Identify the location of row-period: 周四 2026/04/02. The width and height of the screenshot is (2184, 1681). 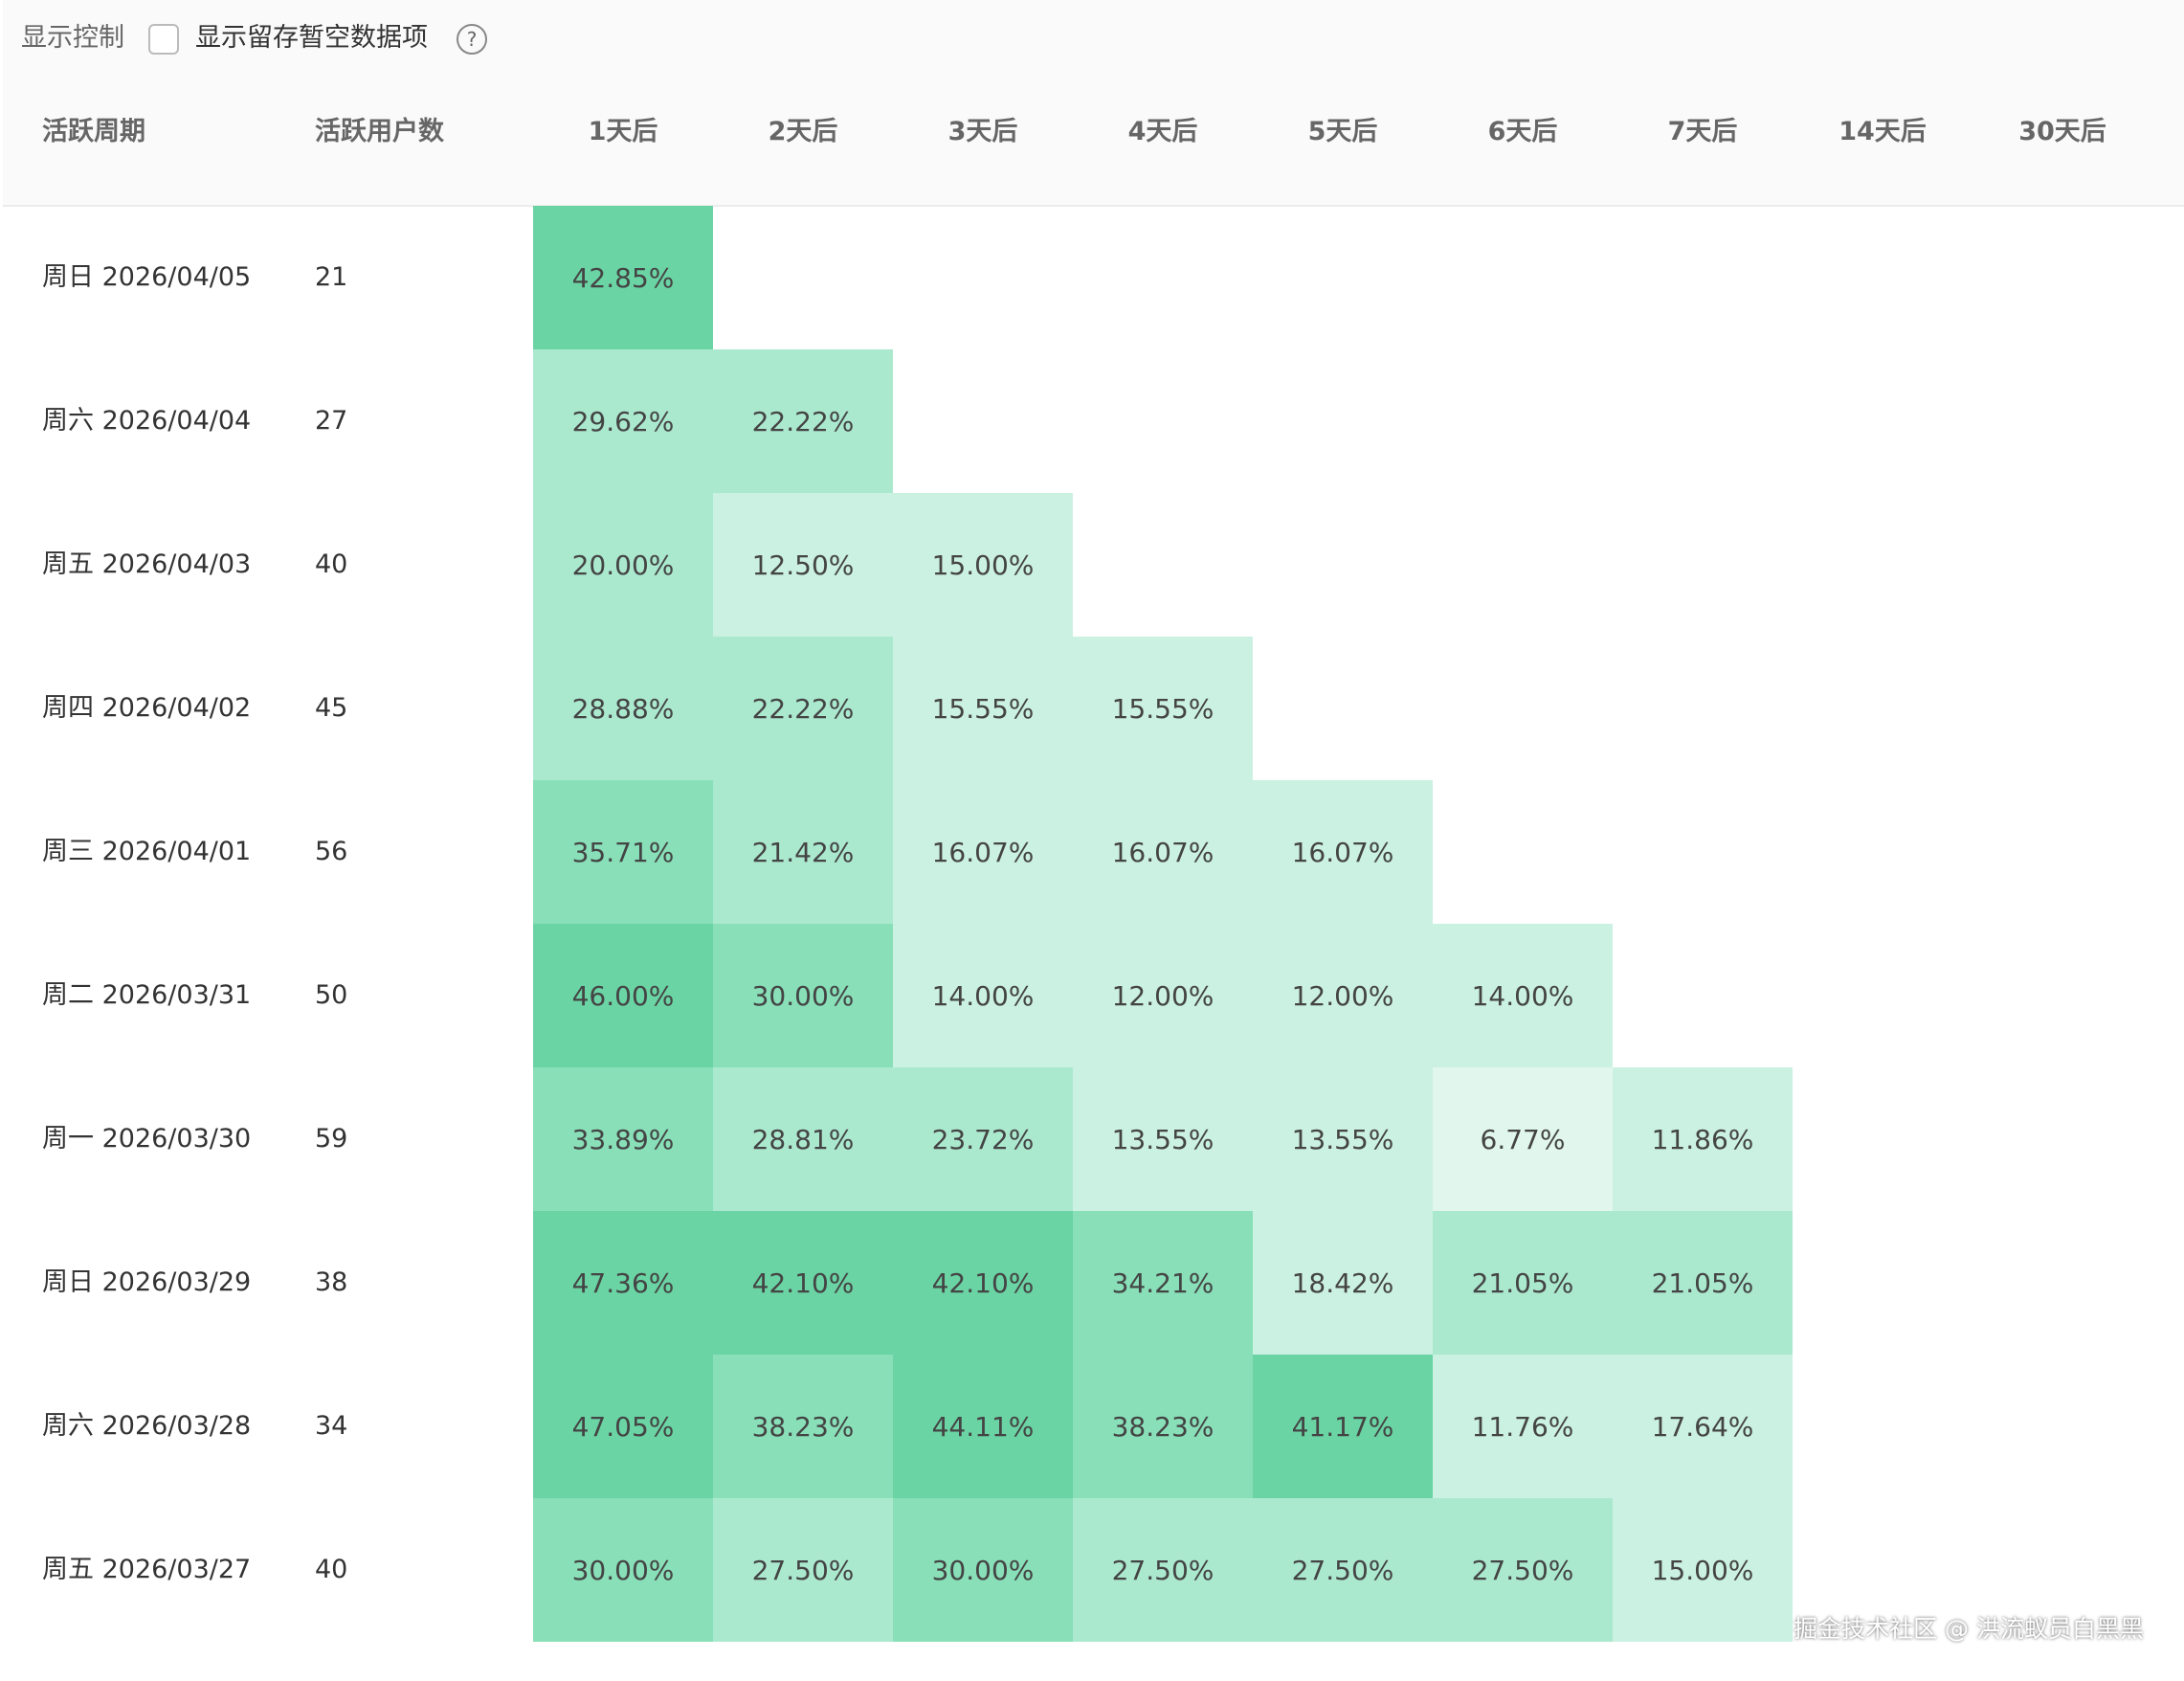
(147, 708).